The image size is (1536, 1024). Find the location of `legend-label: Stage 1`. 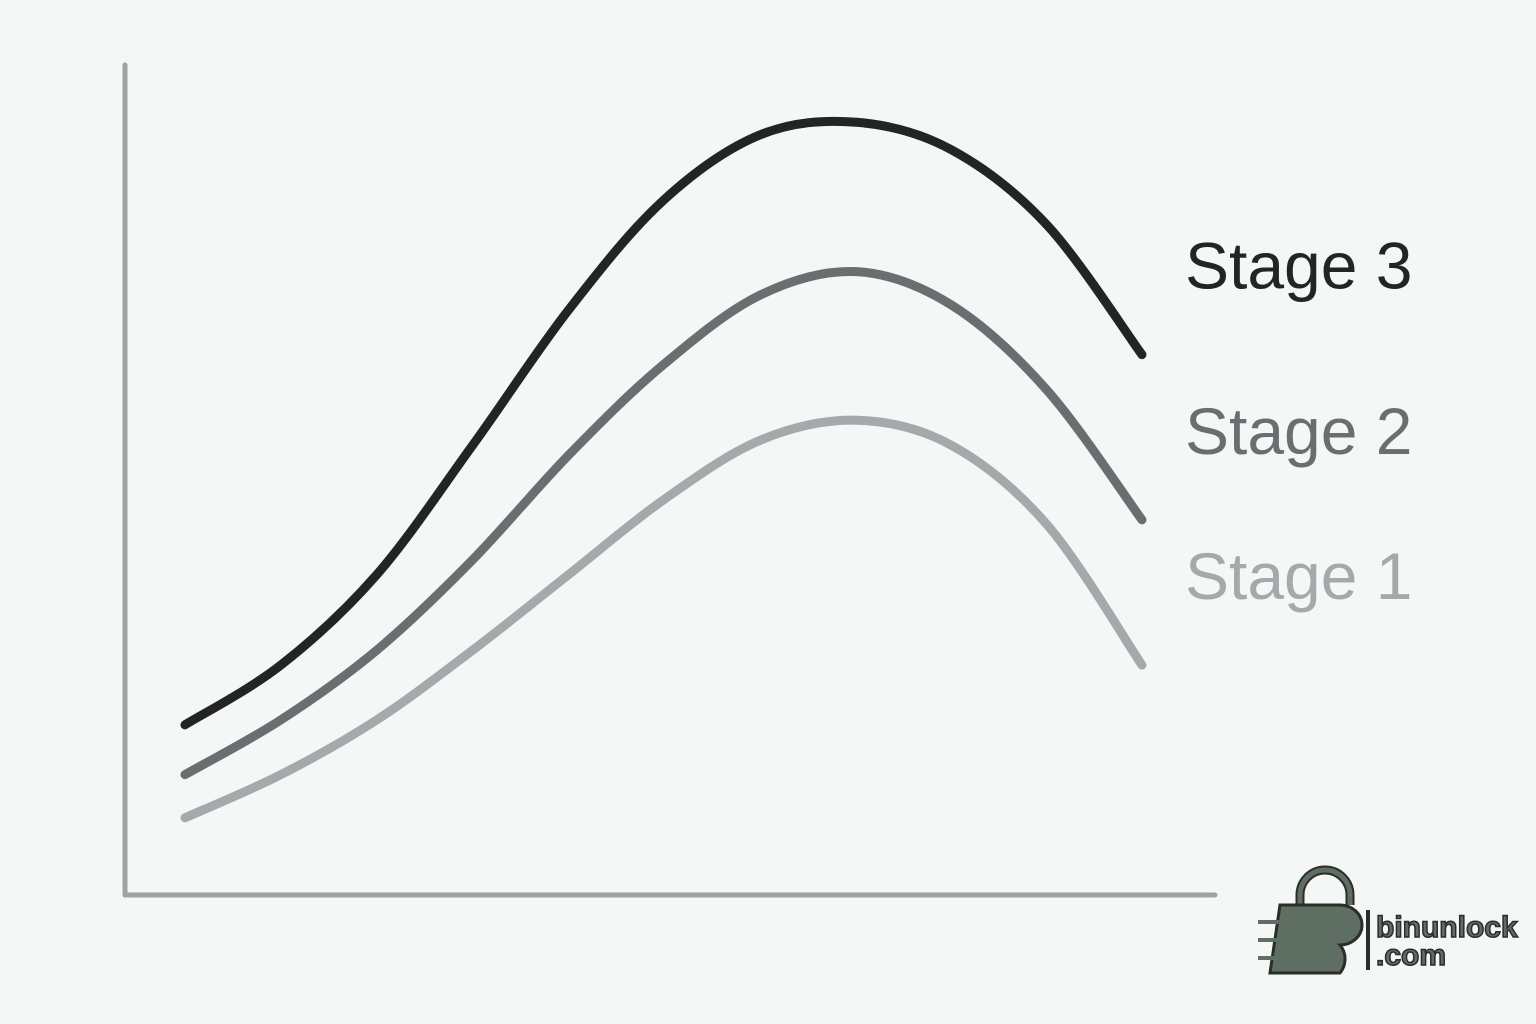

legend-label: Stage 1 is located at coordinates (1299, 576).